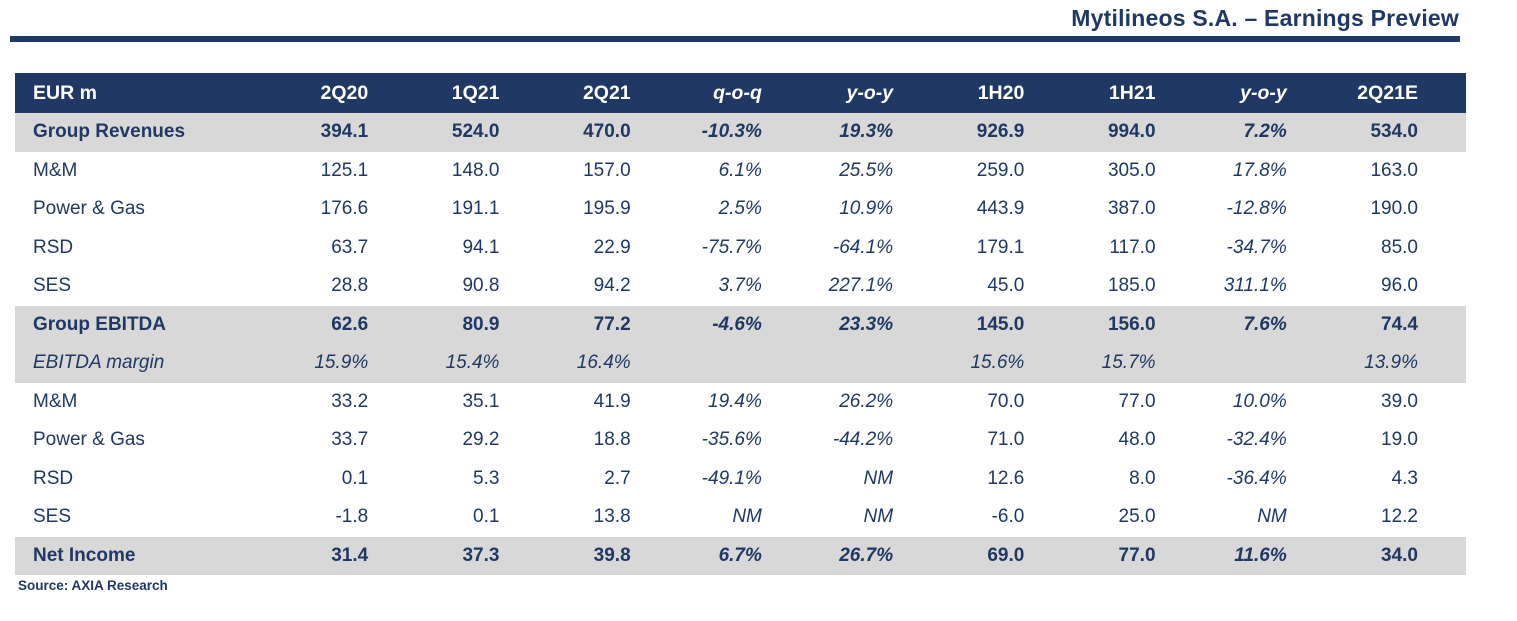  I want to click on cell-value: -34.7%, so click(1256, 247).